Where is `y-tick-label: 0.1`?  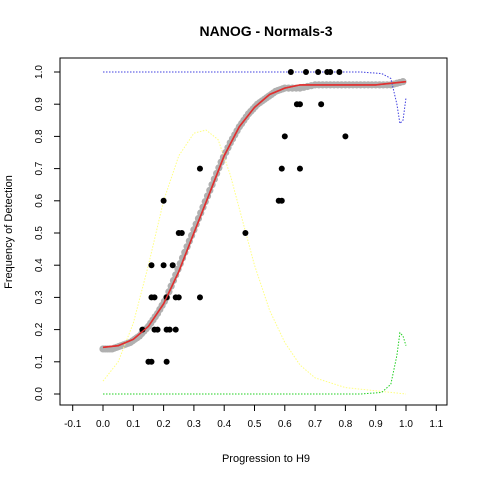 y-tick-label: 0.1 is located at coordinates (39, 361).